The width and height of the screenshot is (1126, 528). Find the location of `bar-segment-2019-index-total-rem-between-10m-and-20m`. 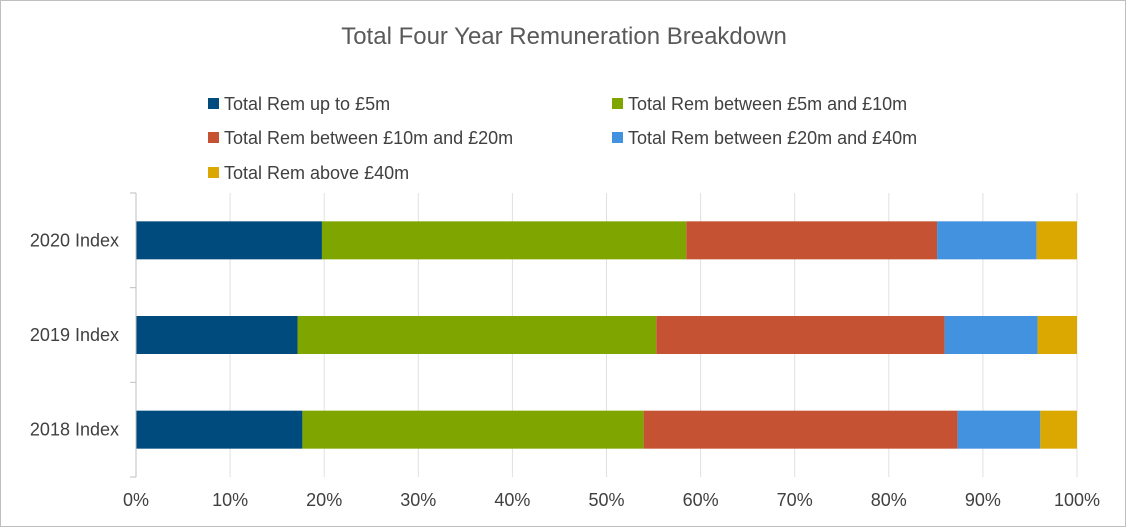

bar-segment-2019-index-total-rem-between-10m-and-20m is located at coordinates (800, 335).